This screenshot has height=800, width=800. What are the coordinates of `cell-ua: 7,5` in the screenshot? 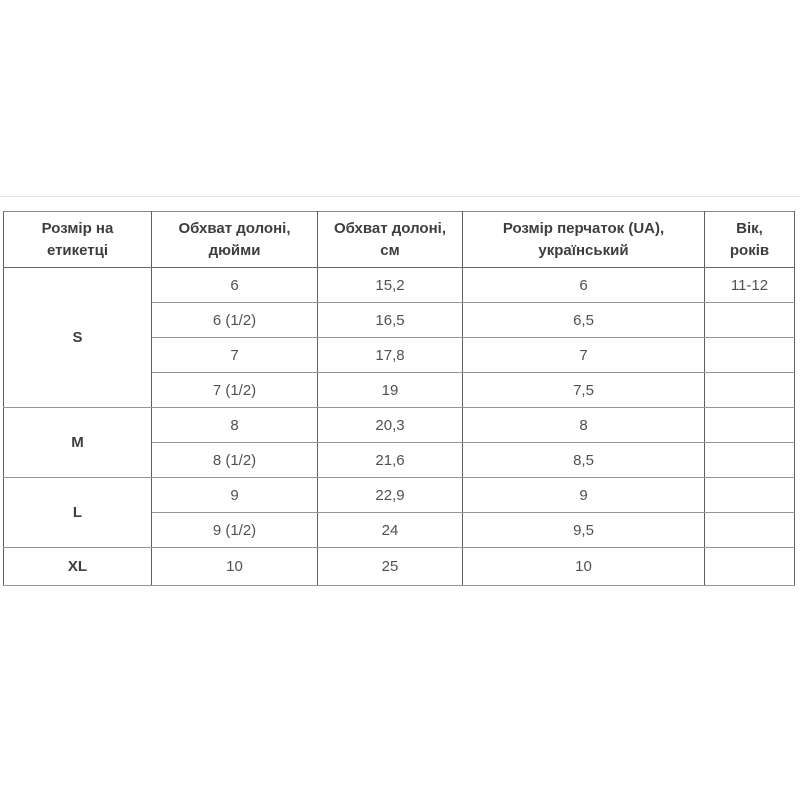 It's located at (583, 390).